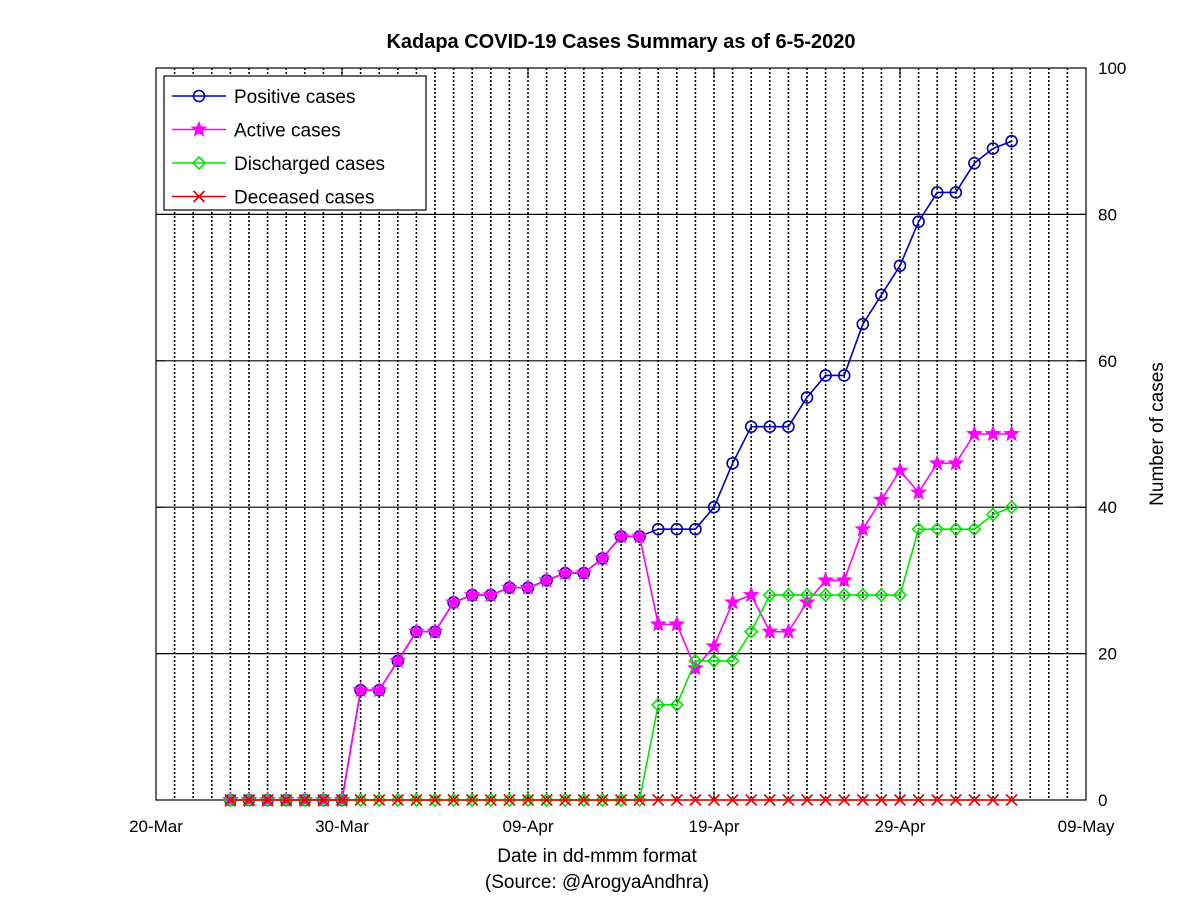  Describe the element at coordinates (1102, 800) in the screenshot. I see `y-tick-label: 0` at that location.